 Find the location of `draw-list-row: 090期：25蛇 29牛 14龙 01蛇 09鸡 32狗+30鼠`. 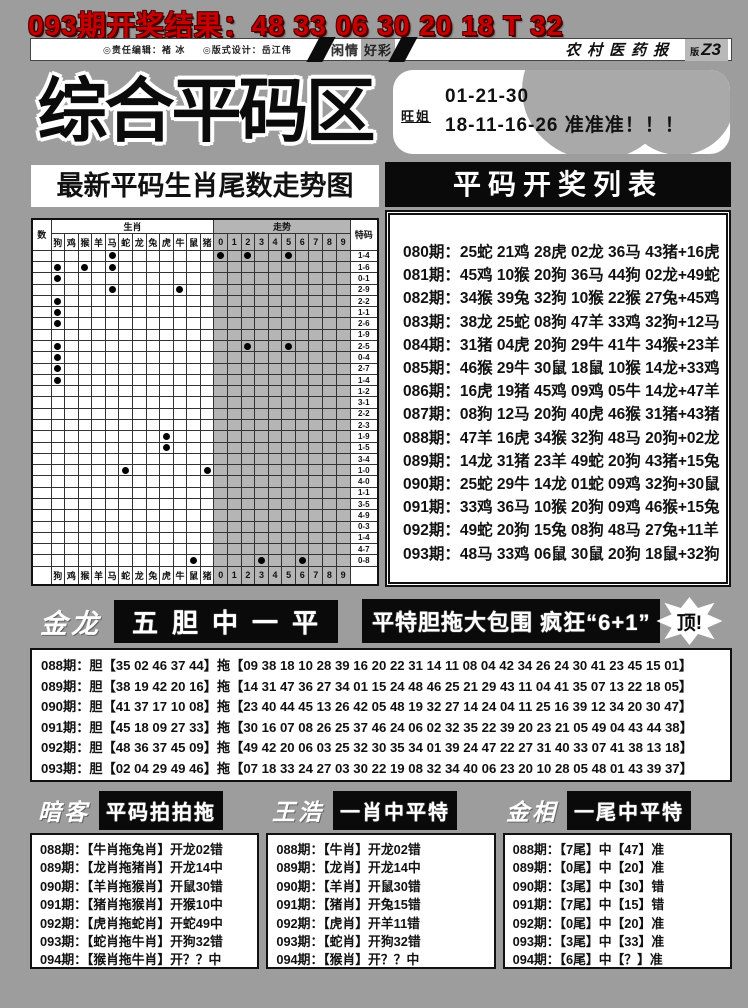

draw-list-row: 090期：25蛇 29牛 14龙 01蛇 09鸡 32狗+30鼠 is located at coordinates (561, 485).